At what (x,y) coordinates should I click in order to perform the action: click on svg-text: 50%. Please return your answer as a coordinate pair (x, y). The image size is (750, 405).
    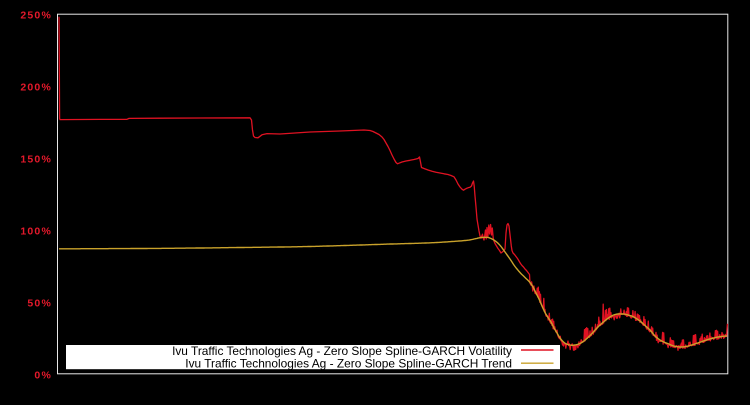
    Looking at the image, I should click on (39, 304).